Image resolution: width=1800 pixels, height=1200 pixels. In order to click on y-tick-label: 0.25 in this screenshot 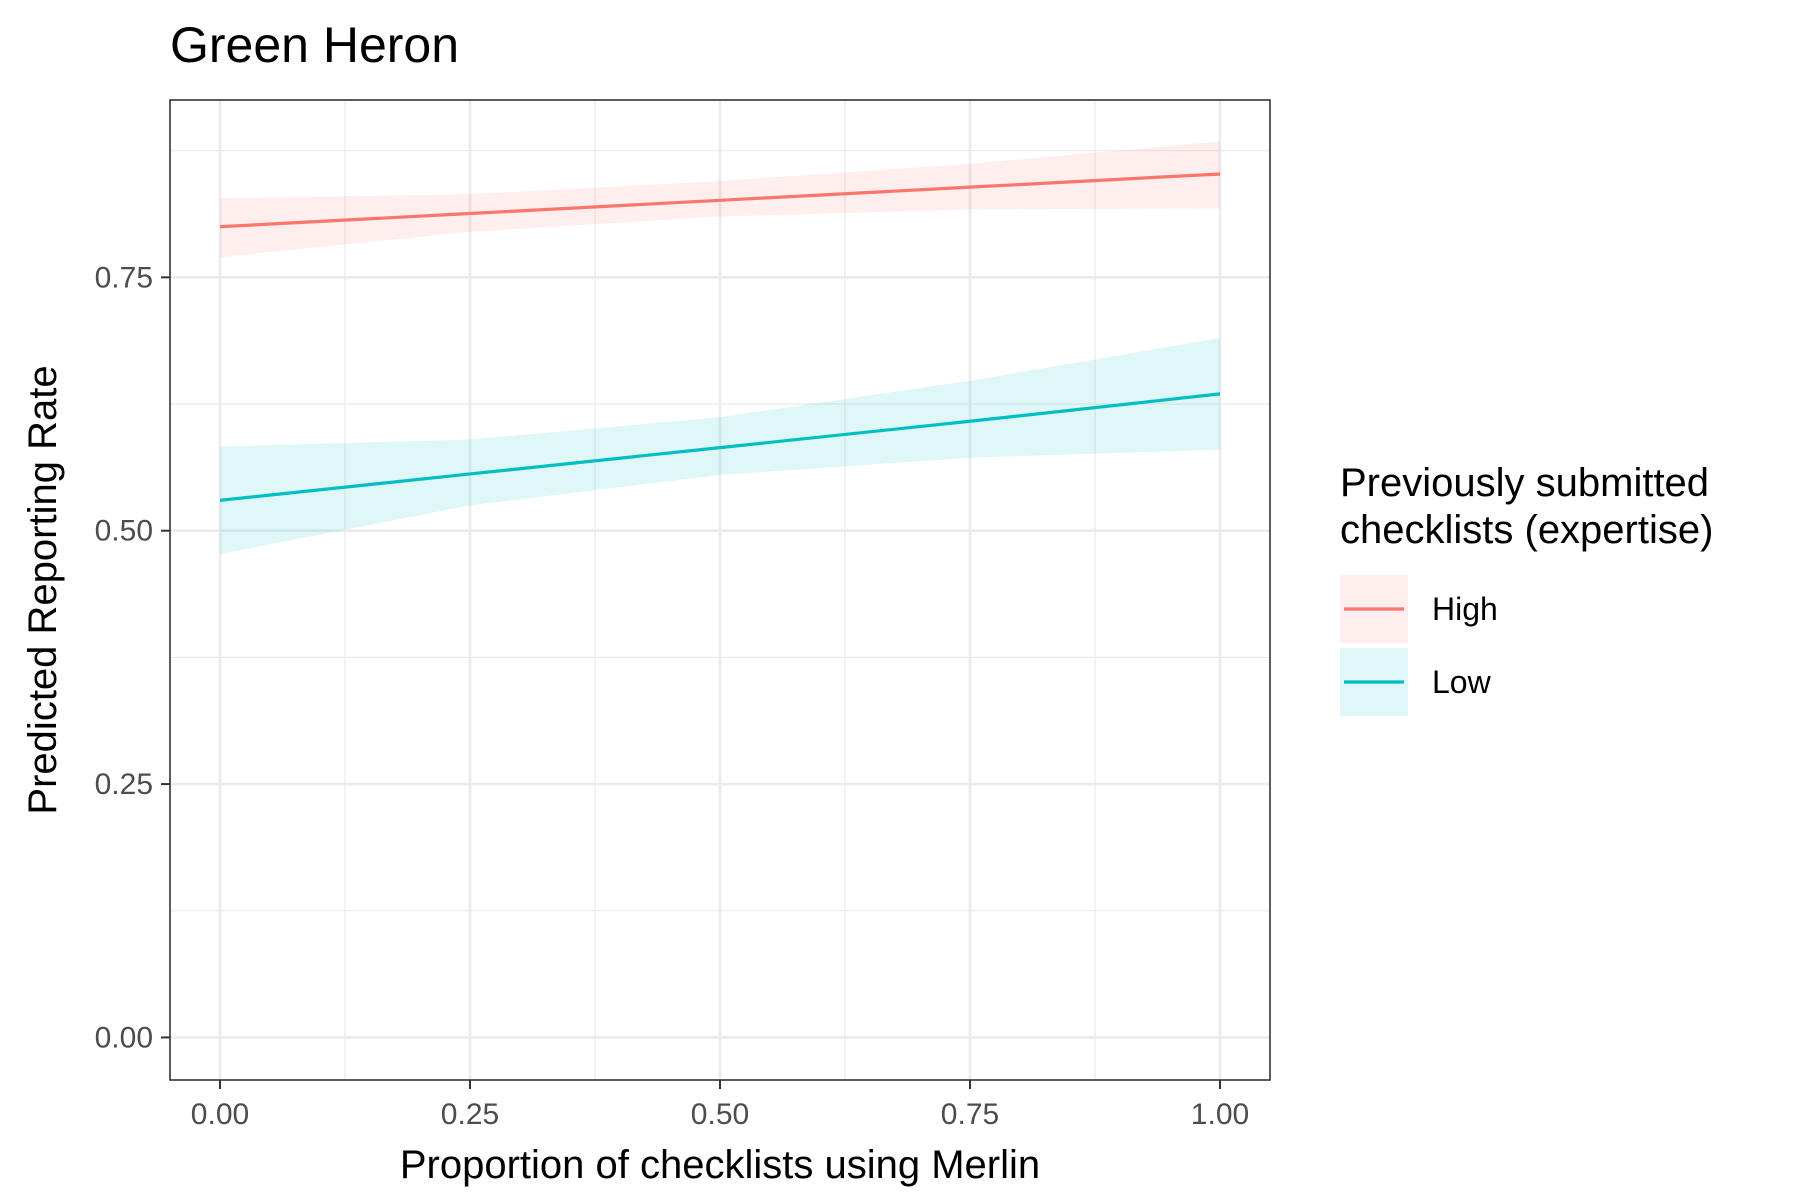, I will do `click(124, 784)`.